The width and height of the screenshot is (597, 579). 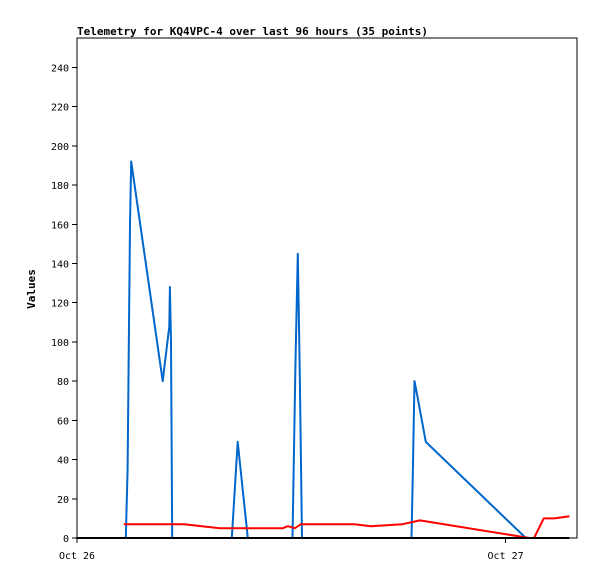 I want to click on y-tick-label: 0, so click(x=66, y=539).